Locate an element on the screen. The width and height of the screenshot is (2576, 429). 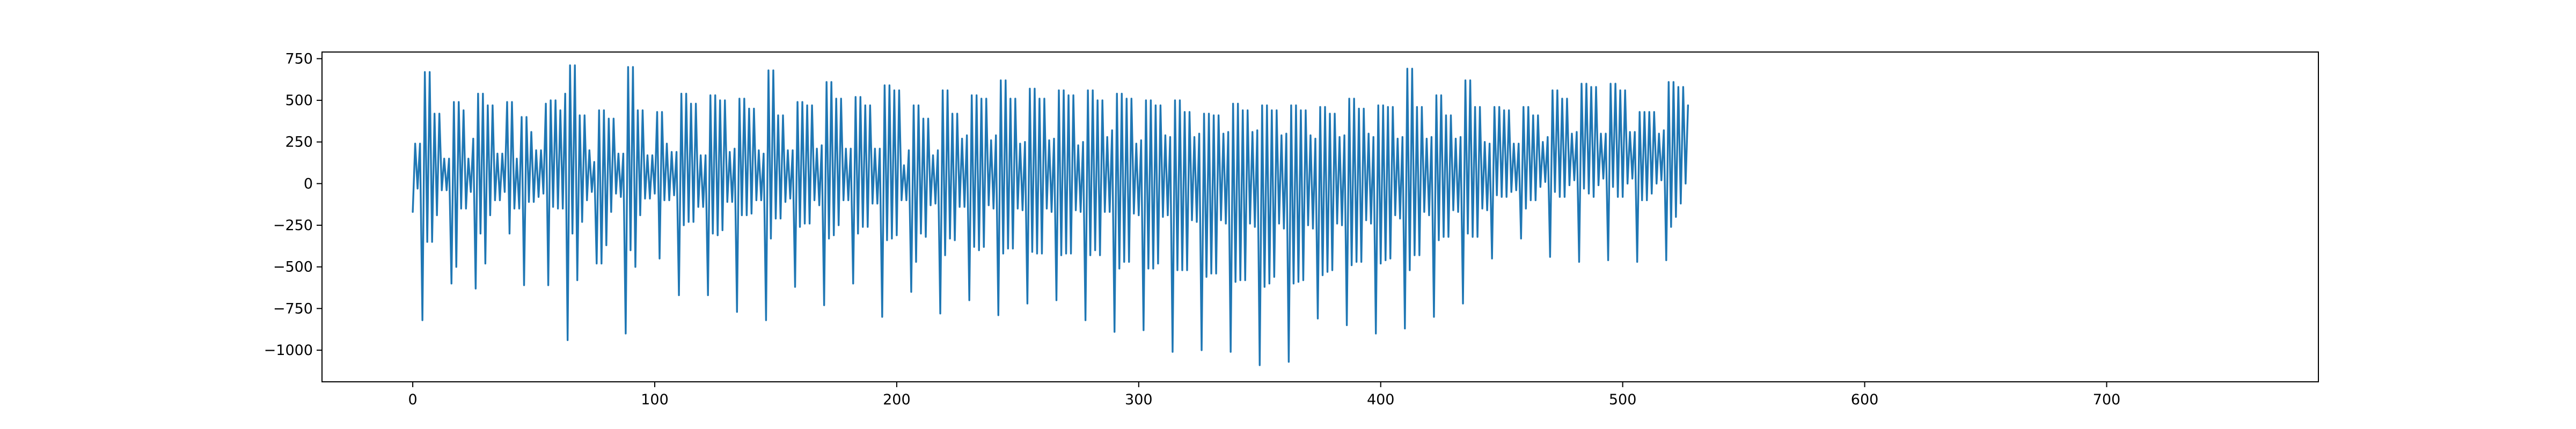
y-tick-label: −250 is located at coordinates (293, 225).